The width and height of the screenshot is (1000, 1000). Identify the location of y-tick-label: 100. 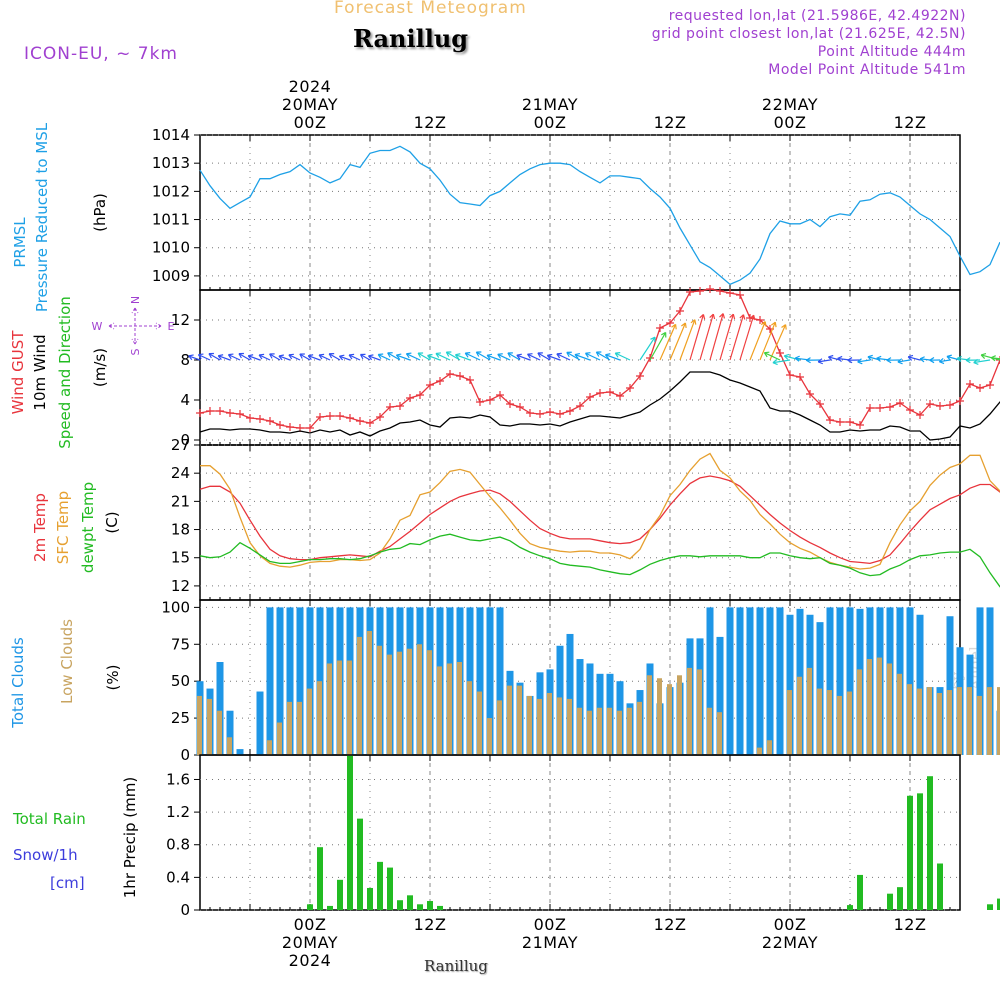
(175, 607).